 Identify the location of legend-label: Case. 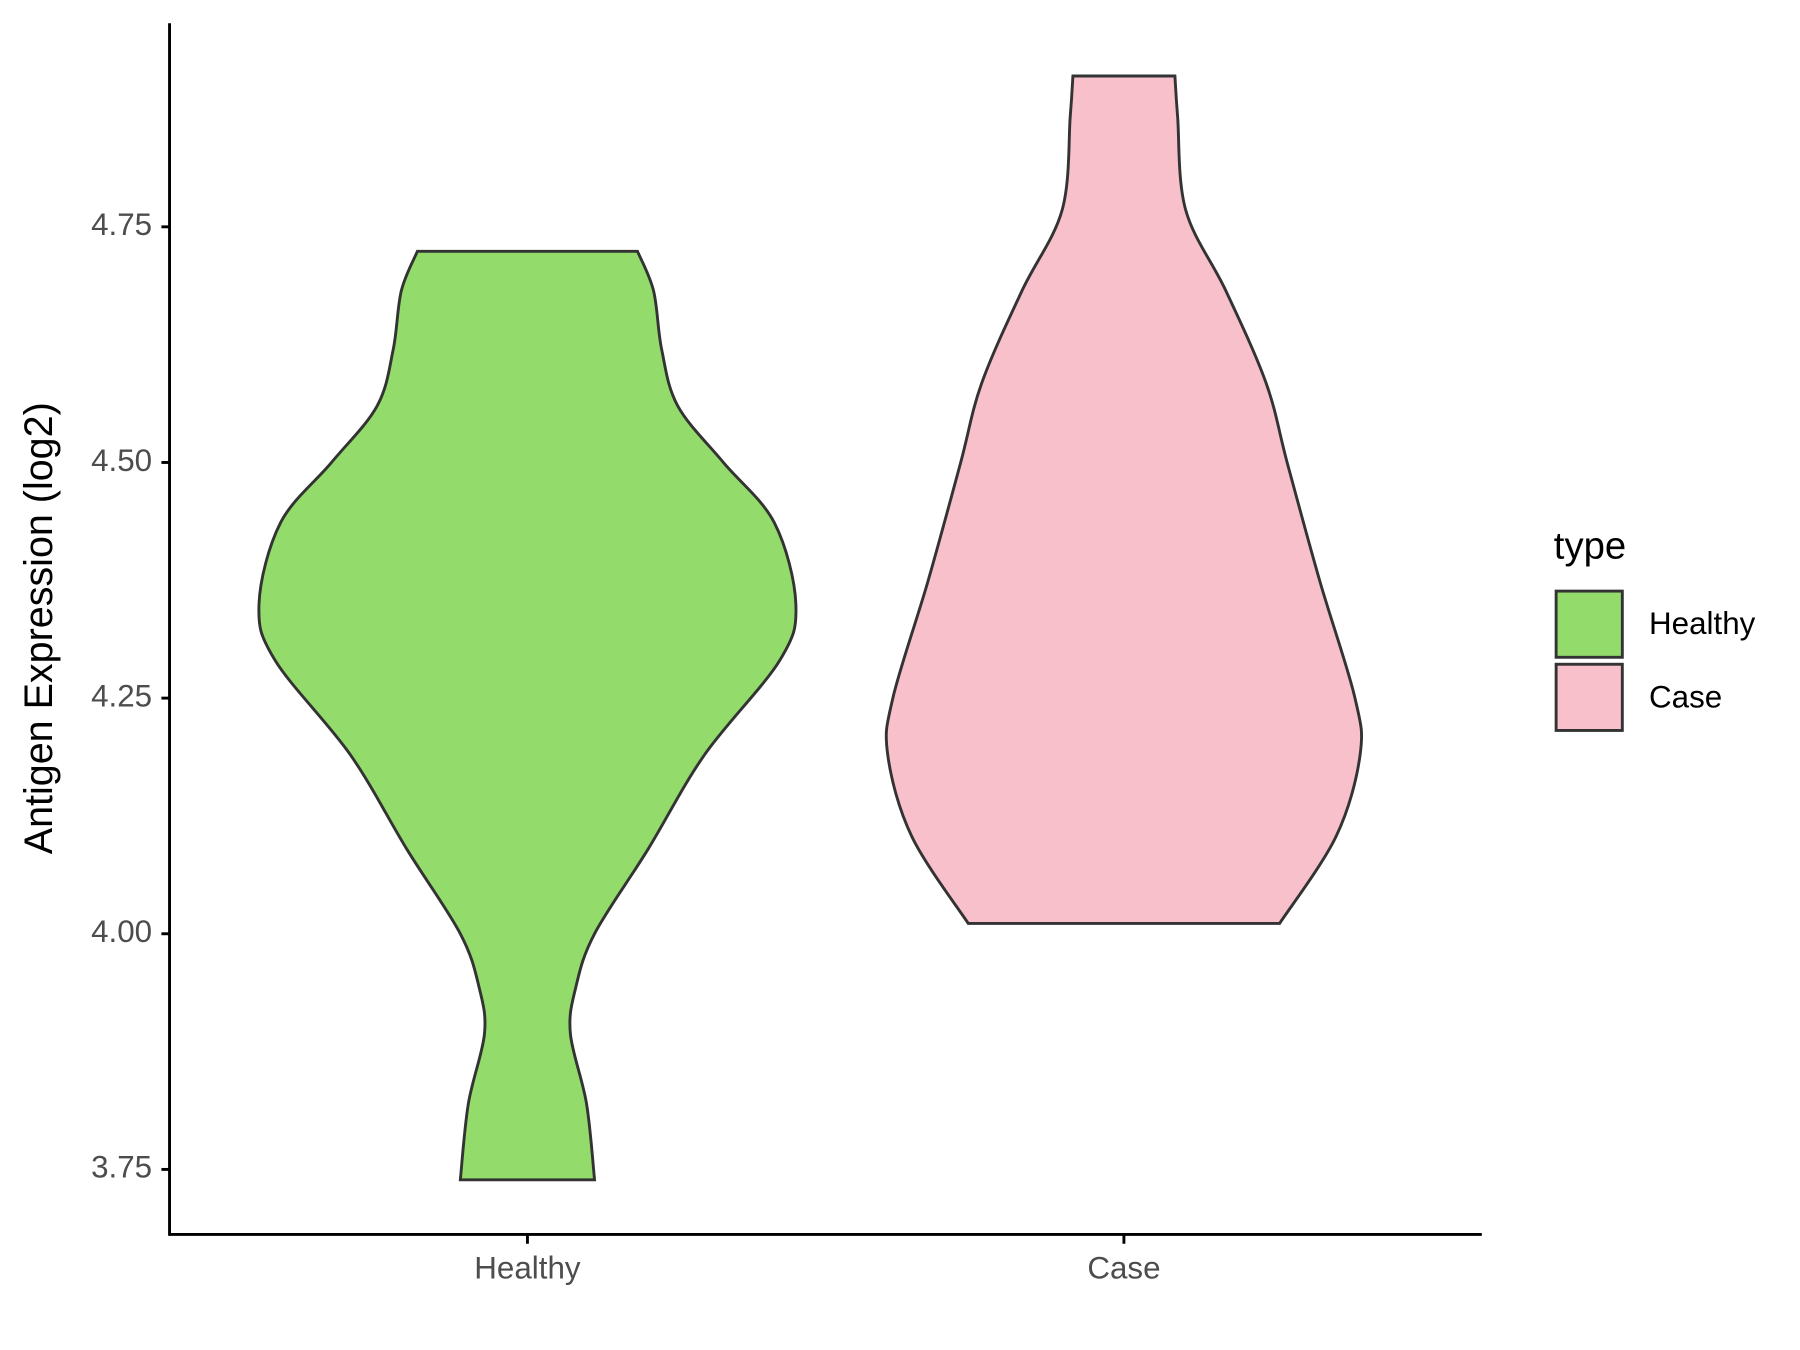
(1685, 696).